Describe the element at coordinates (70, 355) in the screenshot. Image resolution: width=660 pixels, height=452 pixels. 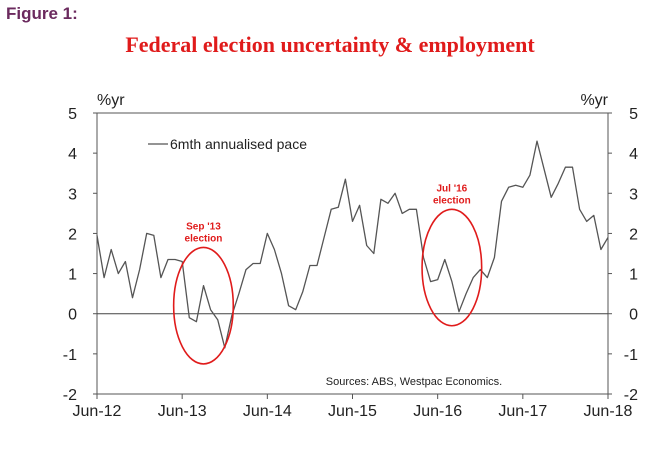
I see `y-tick-label-left: -1` at that location.